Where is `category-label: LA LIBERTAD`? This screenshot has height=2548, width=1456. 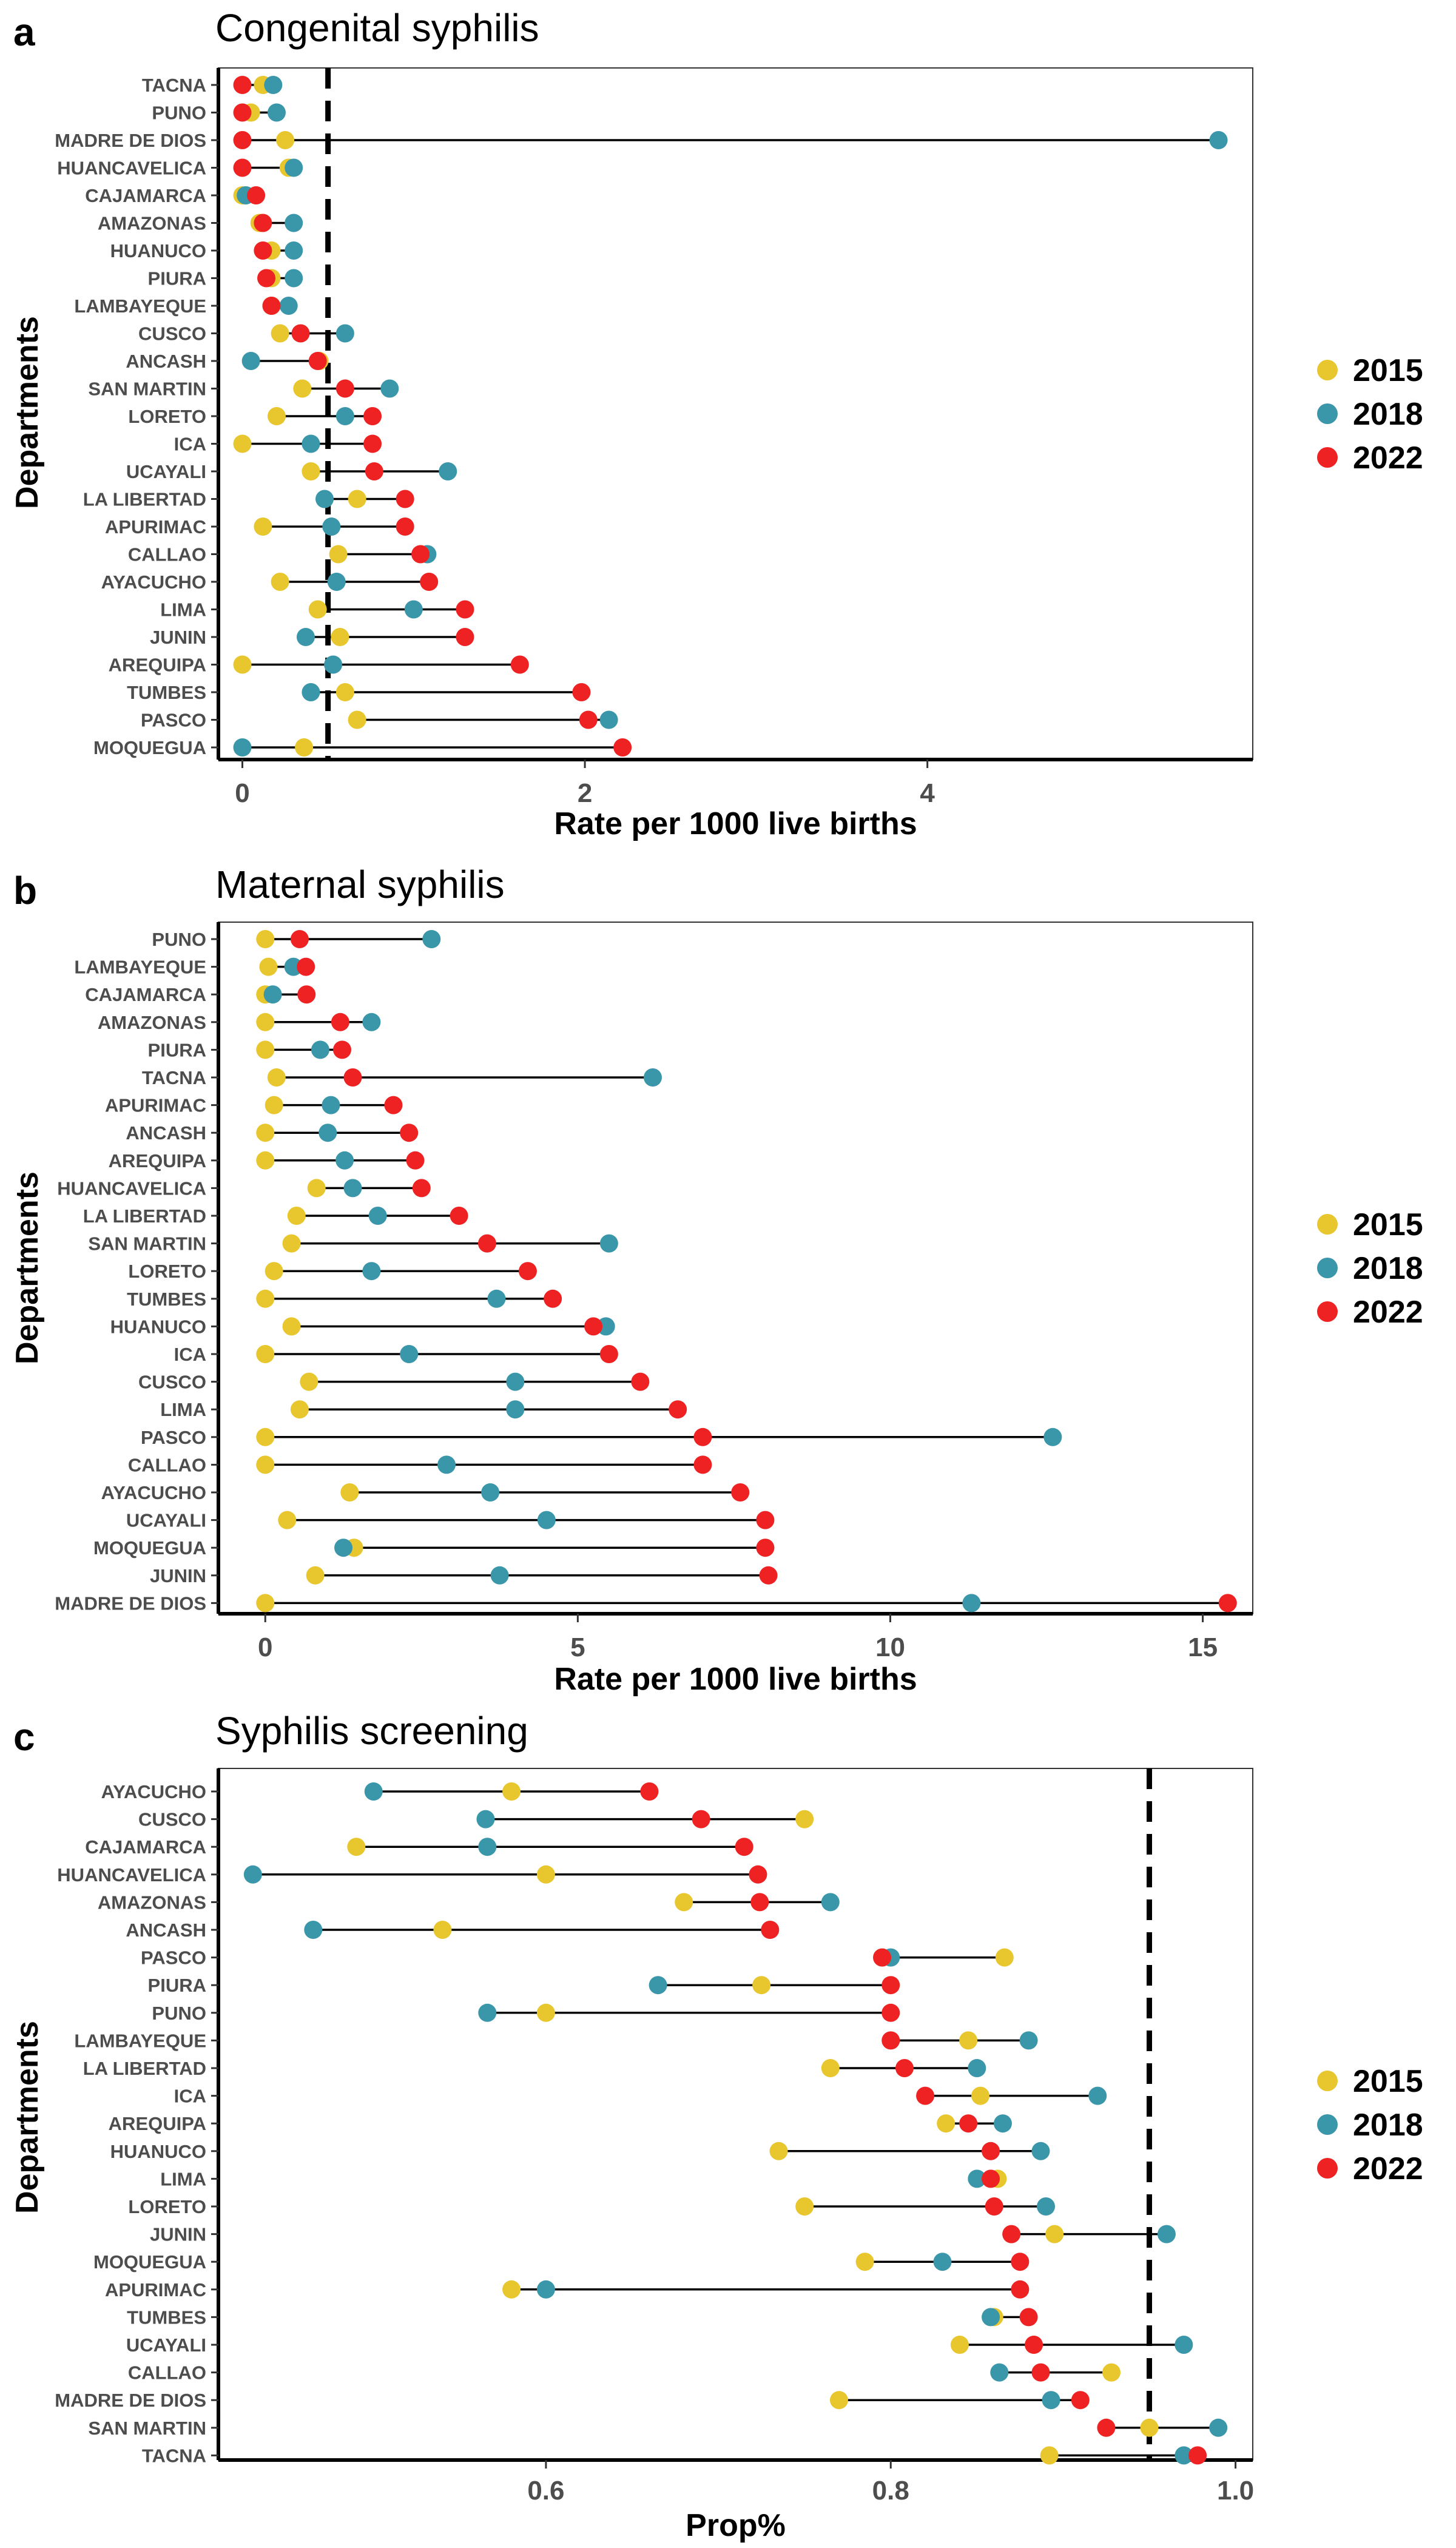
category-label: LA LIBERTAD is located at coordinates (144, 499).